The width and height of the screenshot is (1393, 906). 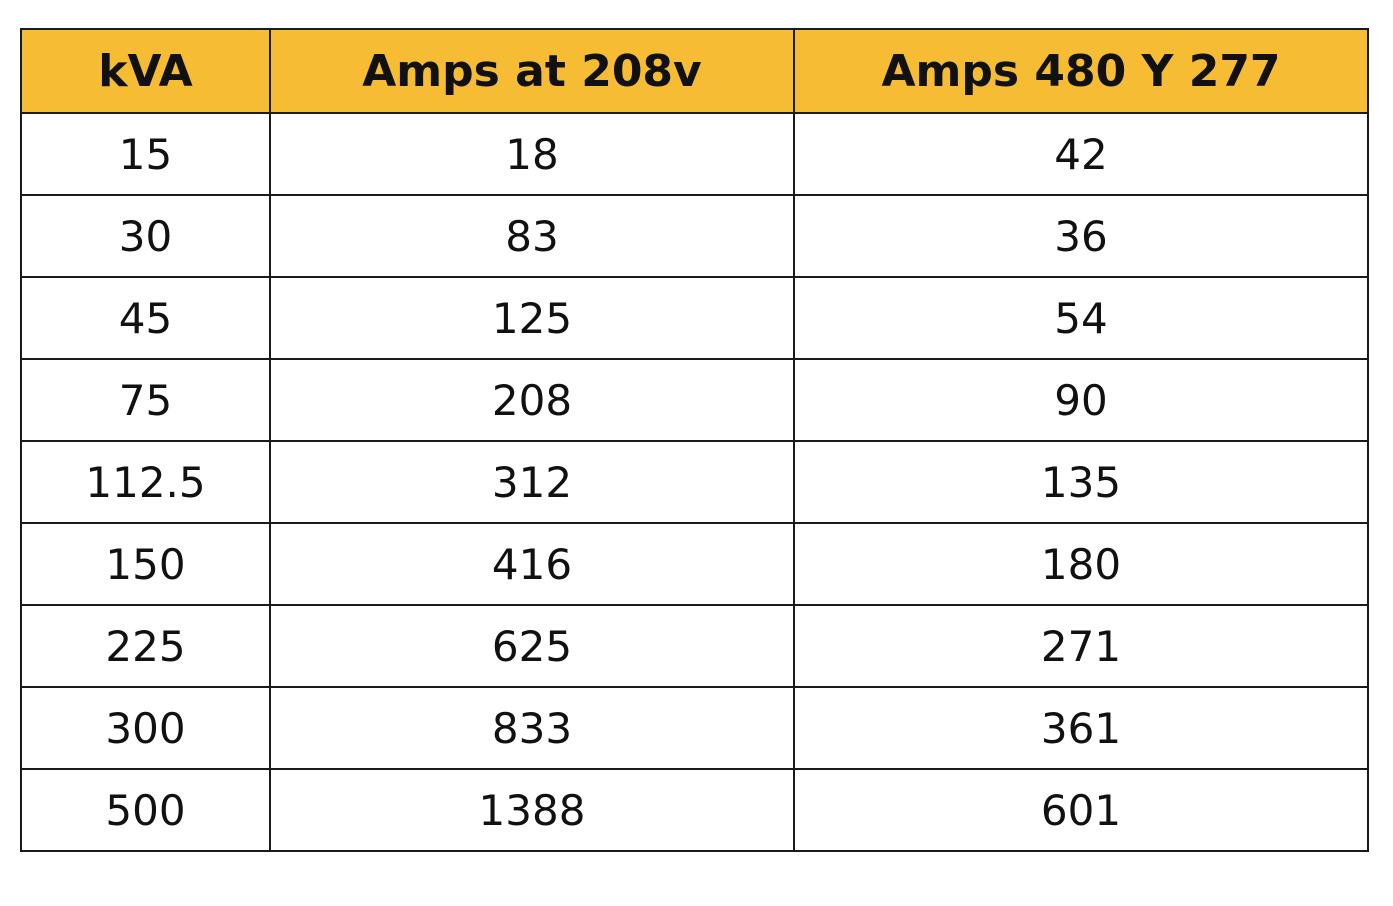 I want to click on table-row: 15 18 42, so click(x=694, y=154).